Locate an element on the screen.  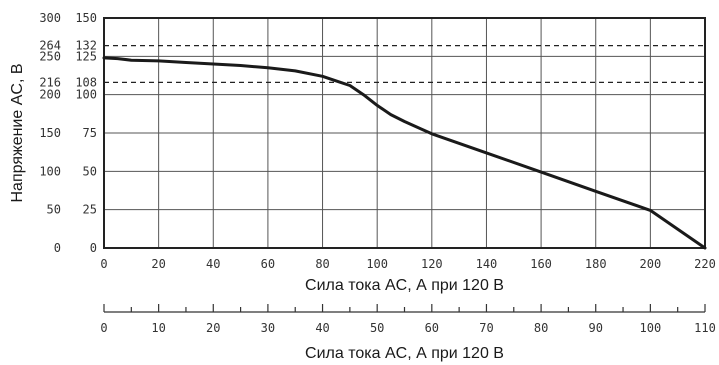
y-tick-label-inner: 100 is located at coordinates (86, 95).